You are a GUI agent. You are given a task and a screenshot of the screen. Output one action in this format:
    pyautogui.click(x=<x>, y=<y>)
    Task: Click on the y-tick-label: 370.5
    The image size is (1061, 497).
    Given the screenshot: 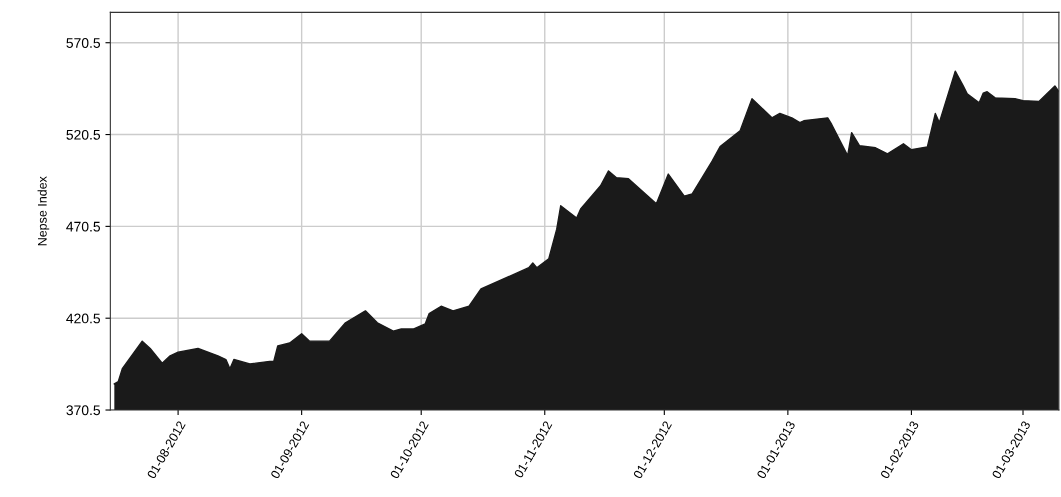 What is the action you would take?
    pyautogui.click(x=83, y=410)
    